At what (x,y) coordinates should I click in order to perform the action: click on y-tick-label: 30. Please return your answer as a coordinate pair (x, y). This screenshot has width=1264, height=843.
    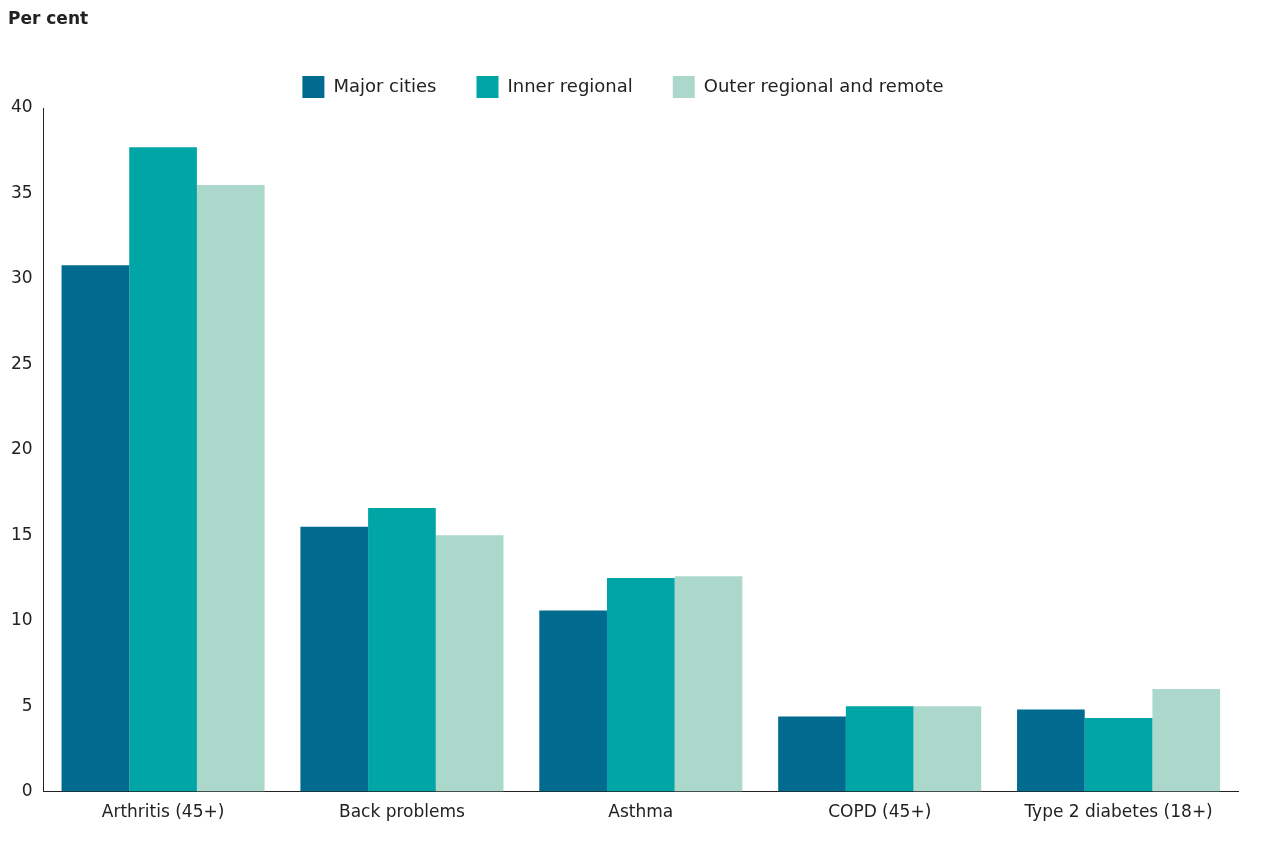
    Looking at the image, I should click on (21, 277).